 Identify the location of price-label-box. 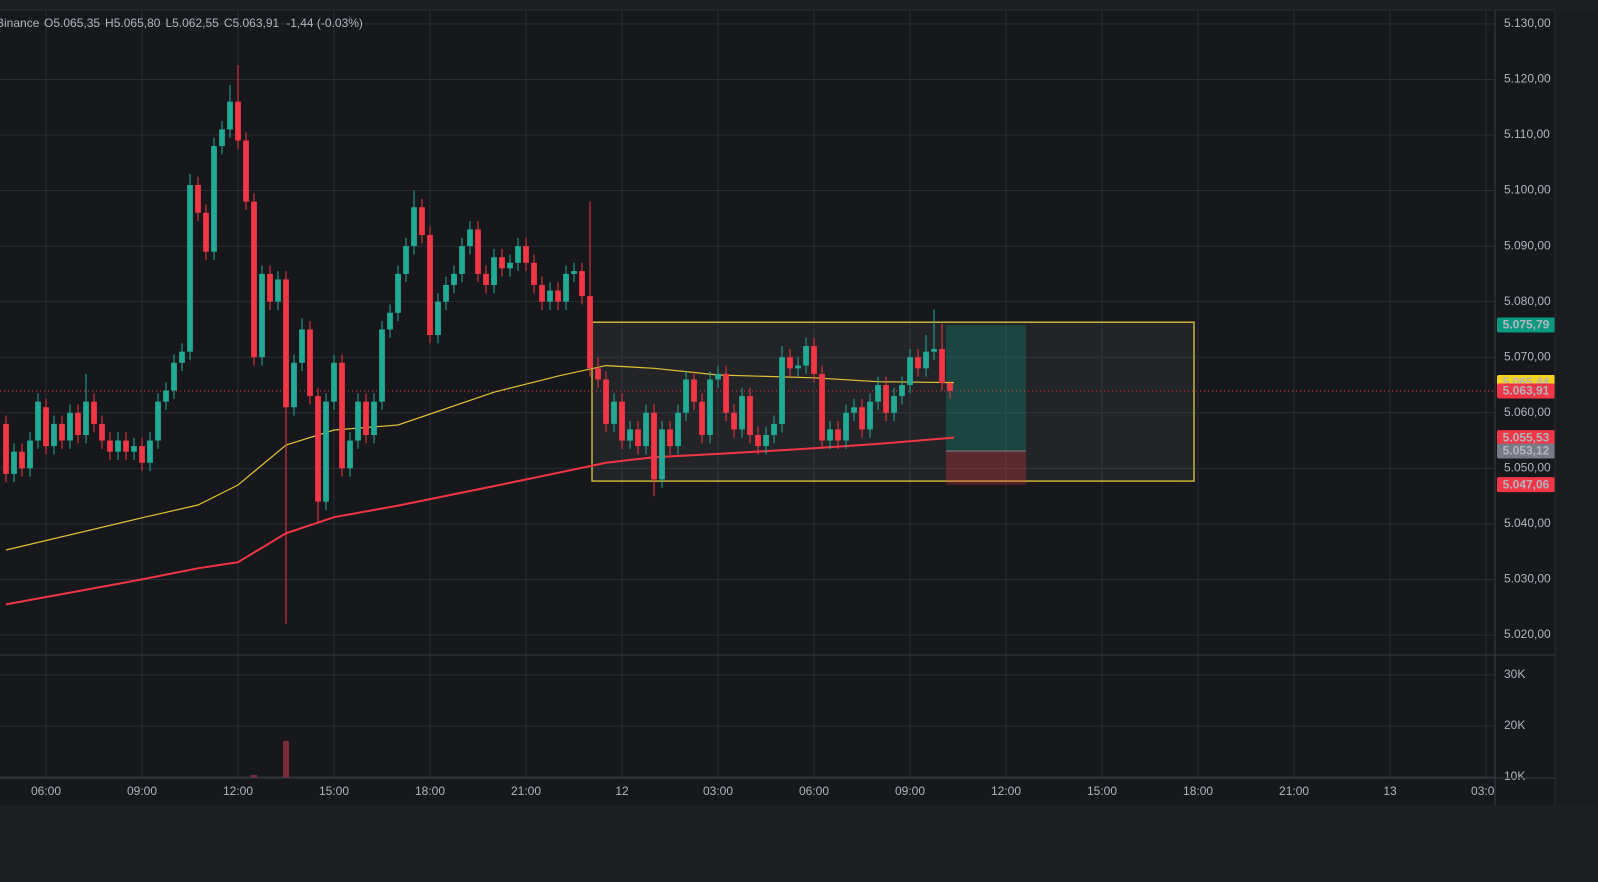
(1526, 451).